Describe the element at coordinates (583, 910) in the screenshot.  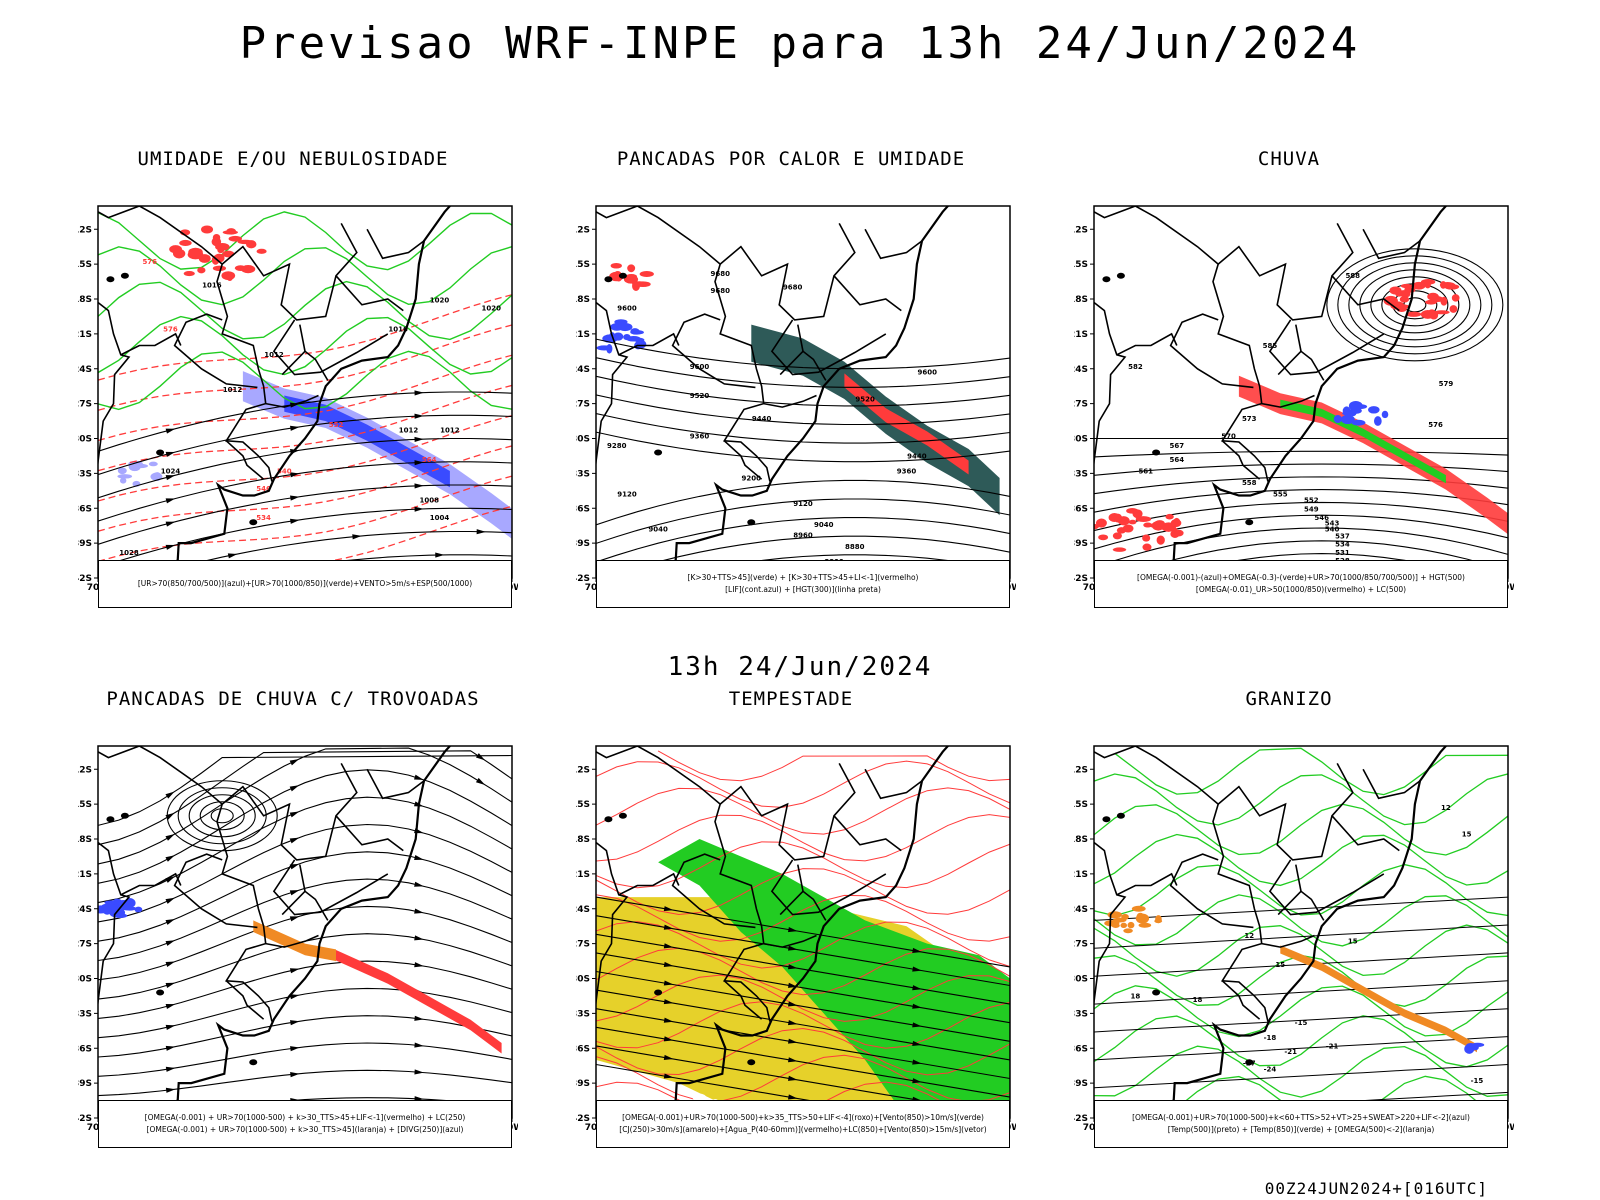
I see `lat-tick-label: 24S` at that location.